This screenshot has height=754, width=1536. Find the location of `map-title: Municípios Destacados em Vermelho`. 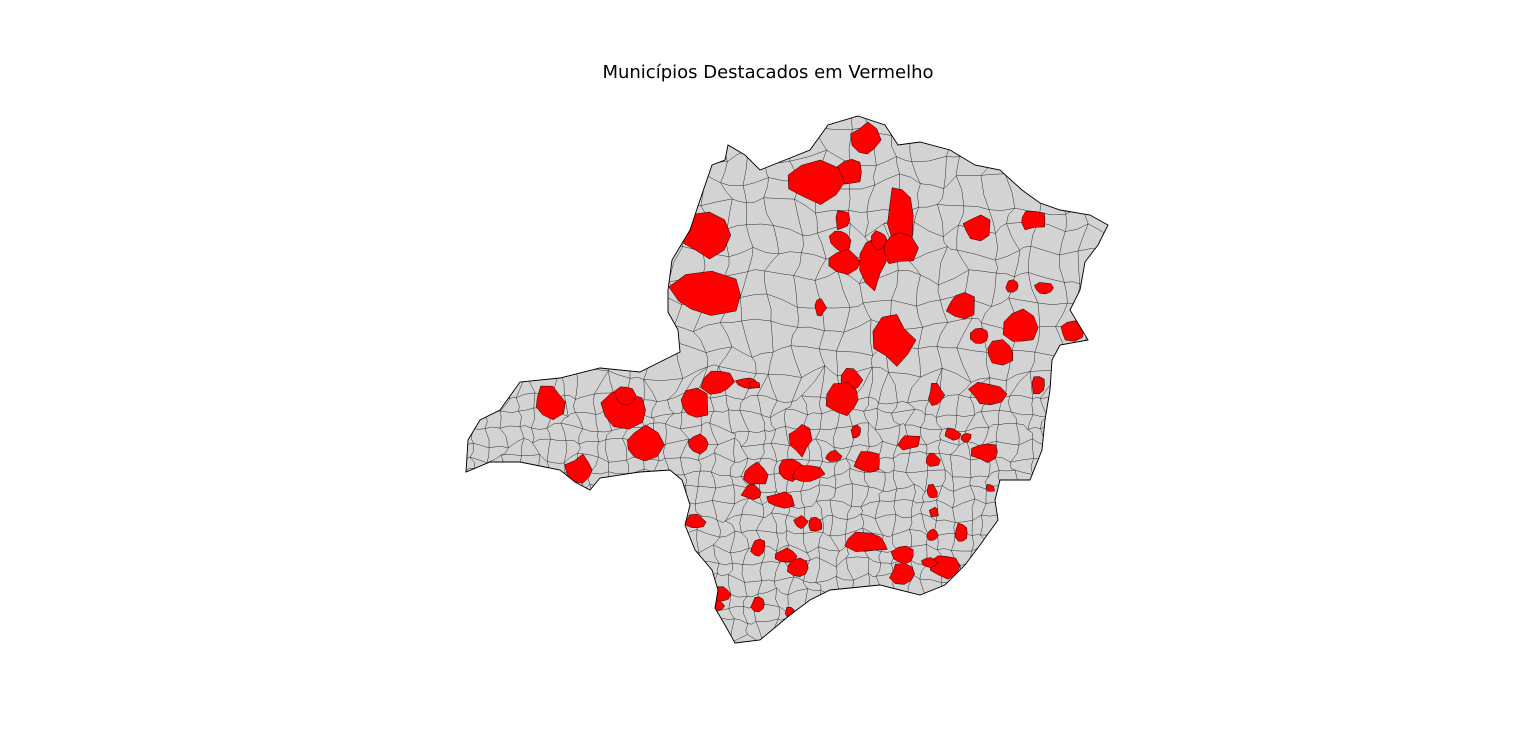

map-title: Municípios Destacados em Vermelho is located at coordinates (768, 72).